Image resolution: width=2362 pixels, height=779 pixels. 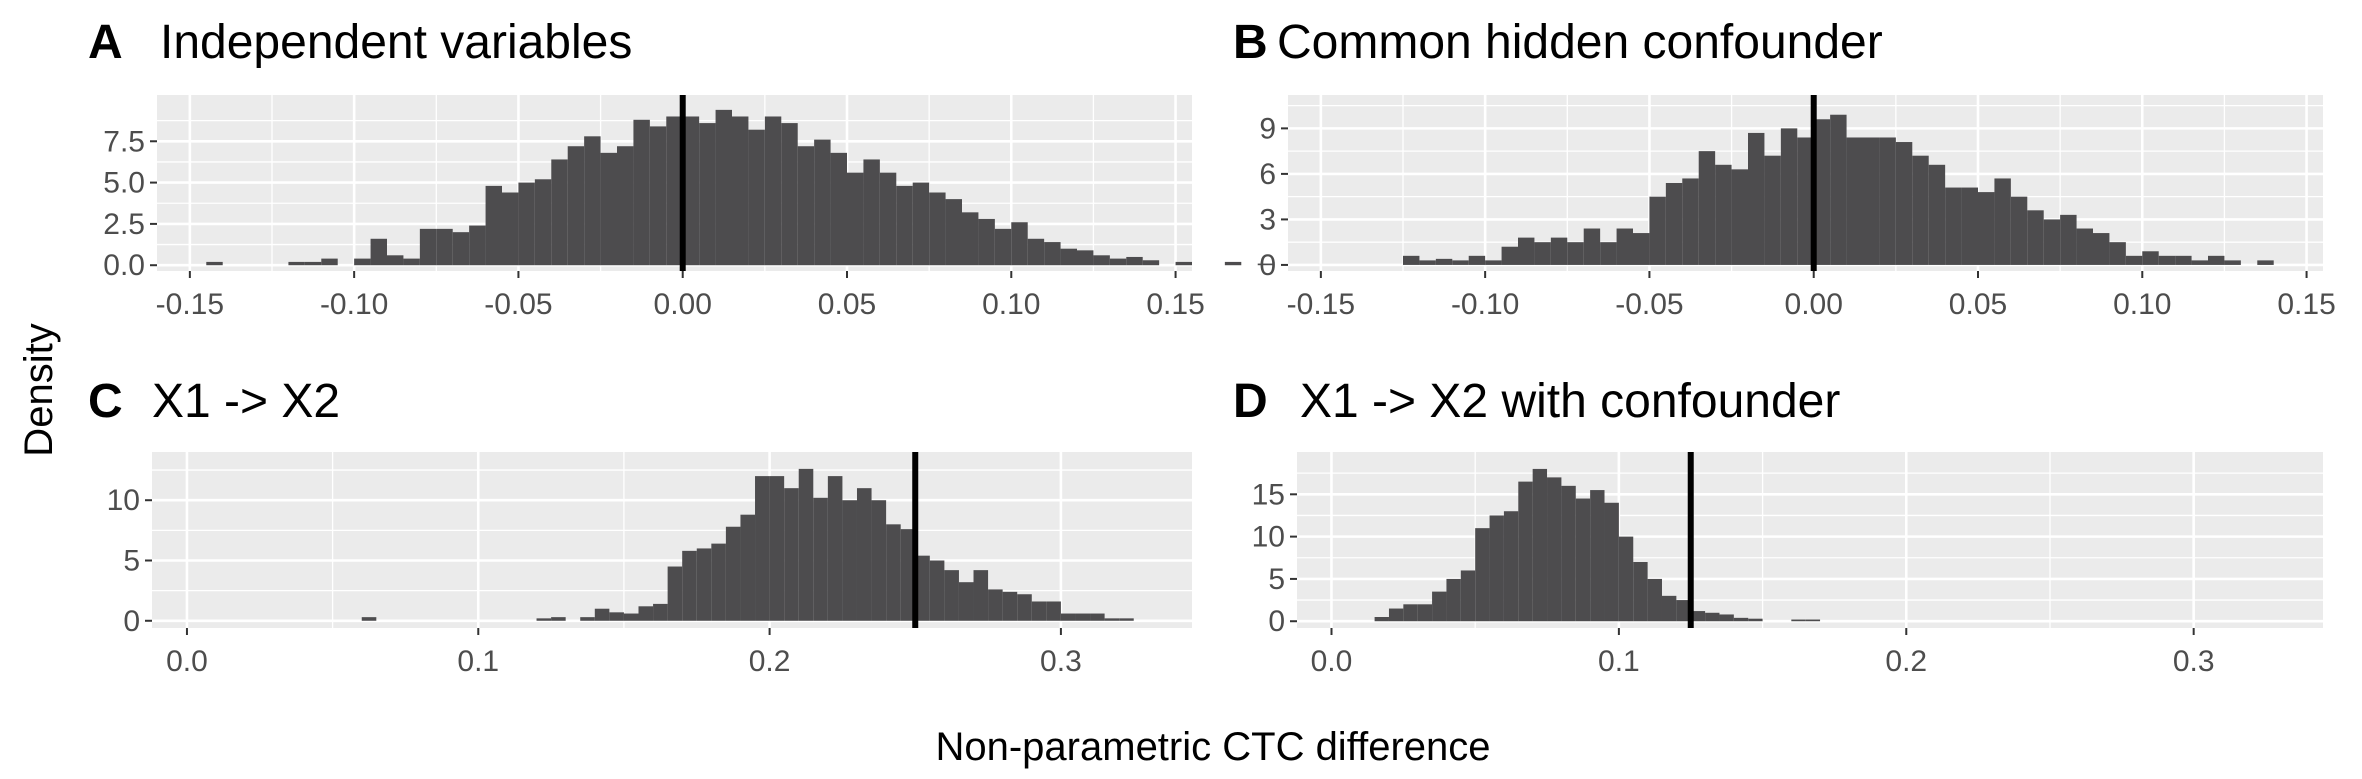 What do you see at coordinates (2194, 661) in the screenshot?
I see `x-tick-label: 0.3` at bounding box center [2194, 661].